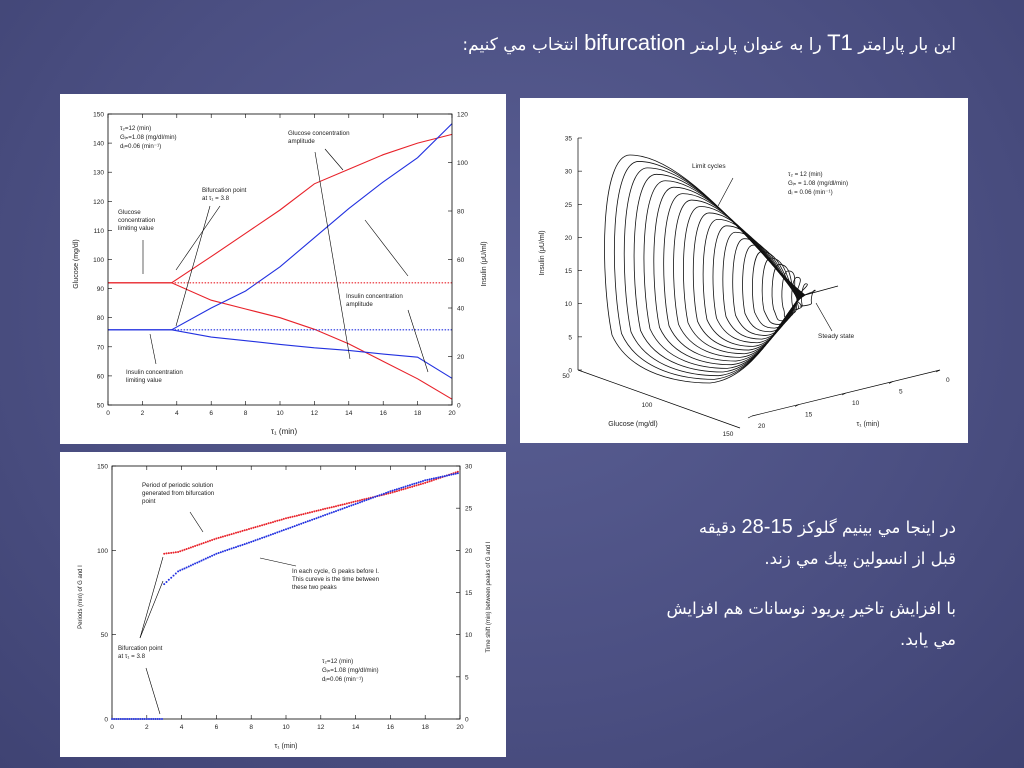  Describe the element at coordinates (469, 467) in the screenshot. I see `y2-tick-label: 30` at that location.